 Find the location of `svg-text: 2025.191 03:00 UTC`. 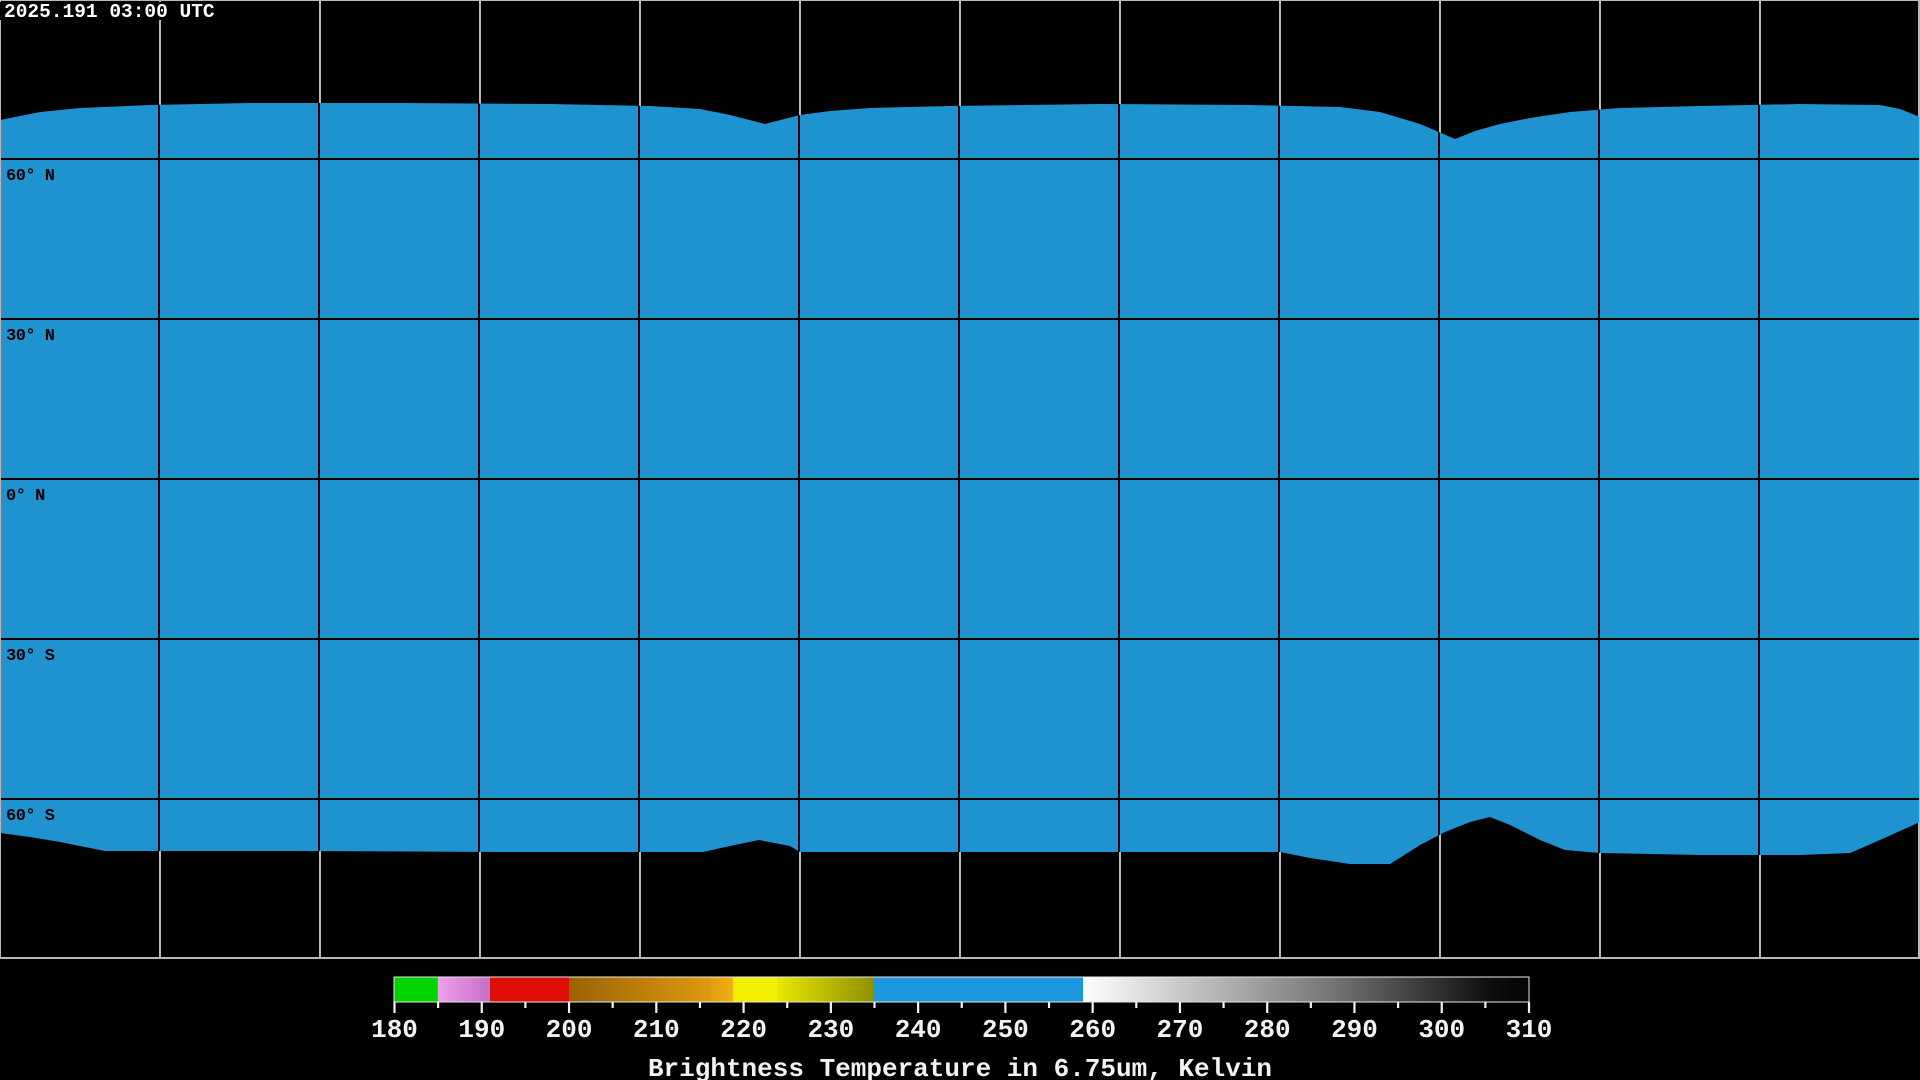

svg-text: 2025.191 03:00 UTC is located at coordinates (109, 12).